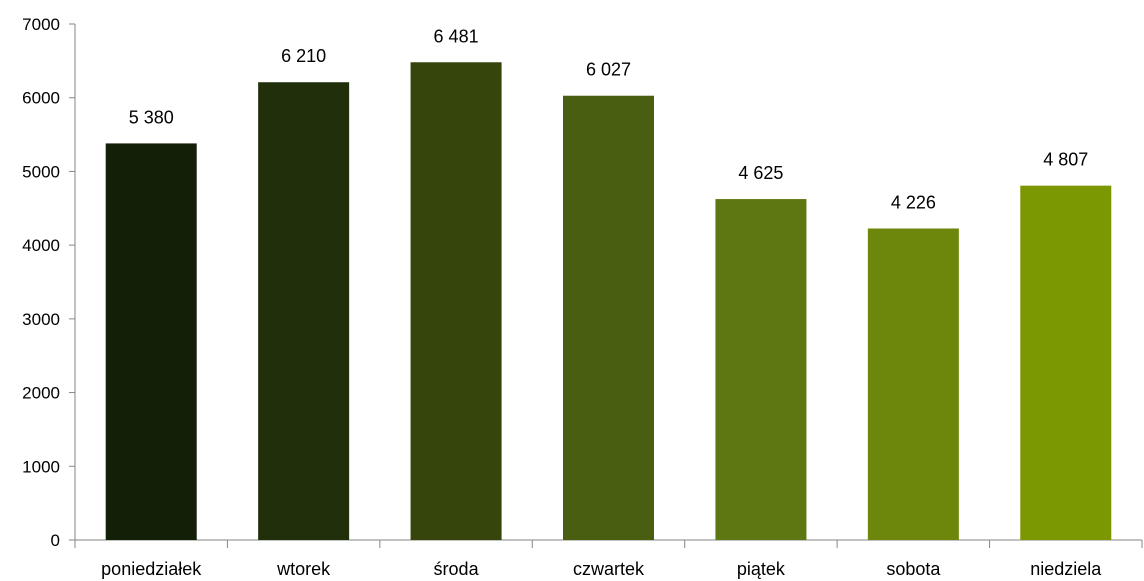 The image size is (1144, 581). I want to click on y-tick-label: 2000, so click(41, 393).